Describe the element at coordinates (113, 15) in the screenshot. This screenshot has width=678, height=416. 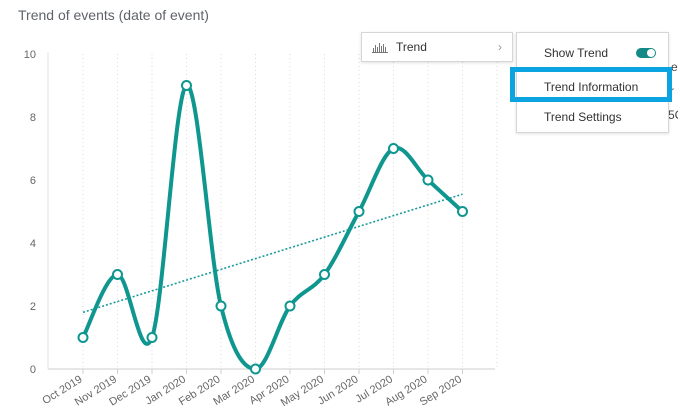
I see `chart-title: Trend of events (date of event)` at that location.